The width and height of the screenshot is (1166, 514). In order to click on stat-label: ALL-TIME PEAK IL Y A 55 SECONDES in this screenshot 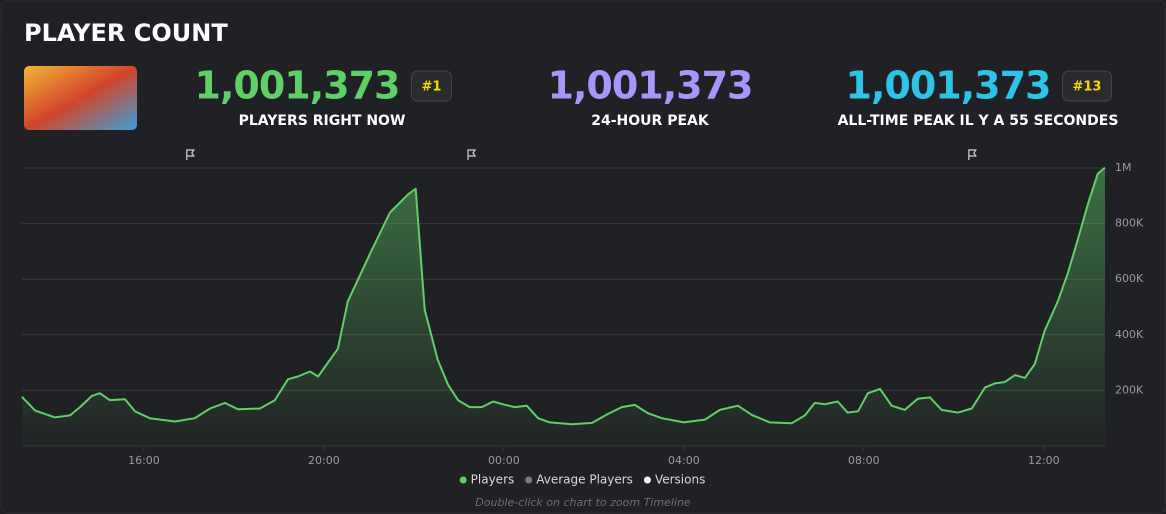, I will do `click(978, 121)`.